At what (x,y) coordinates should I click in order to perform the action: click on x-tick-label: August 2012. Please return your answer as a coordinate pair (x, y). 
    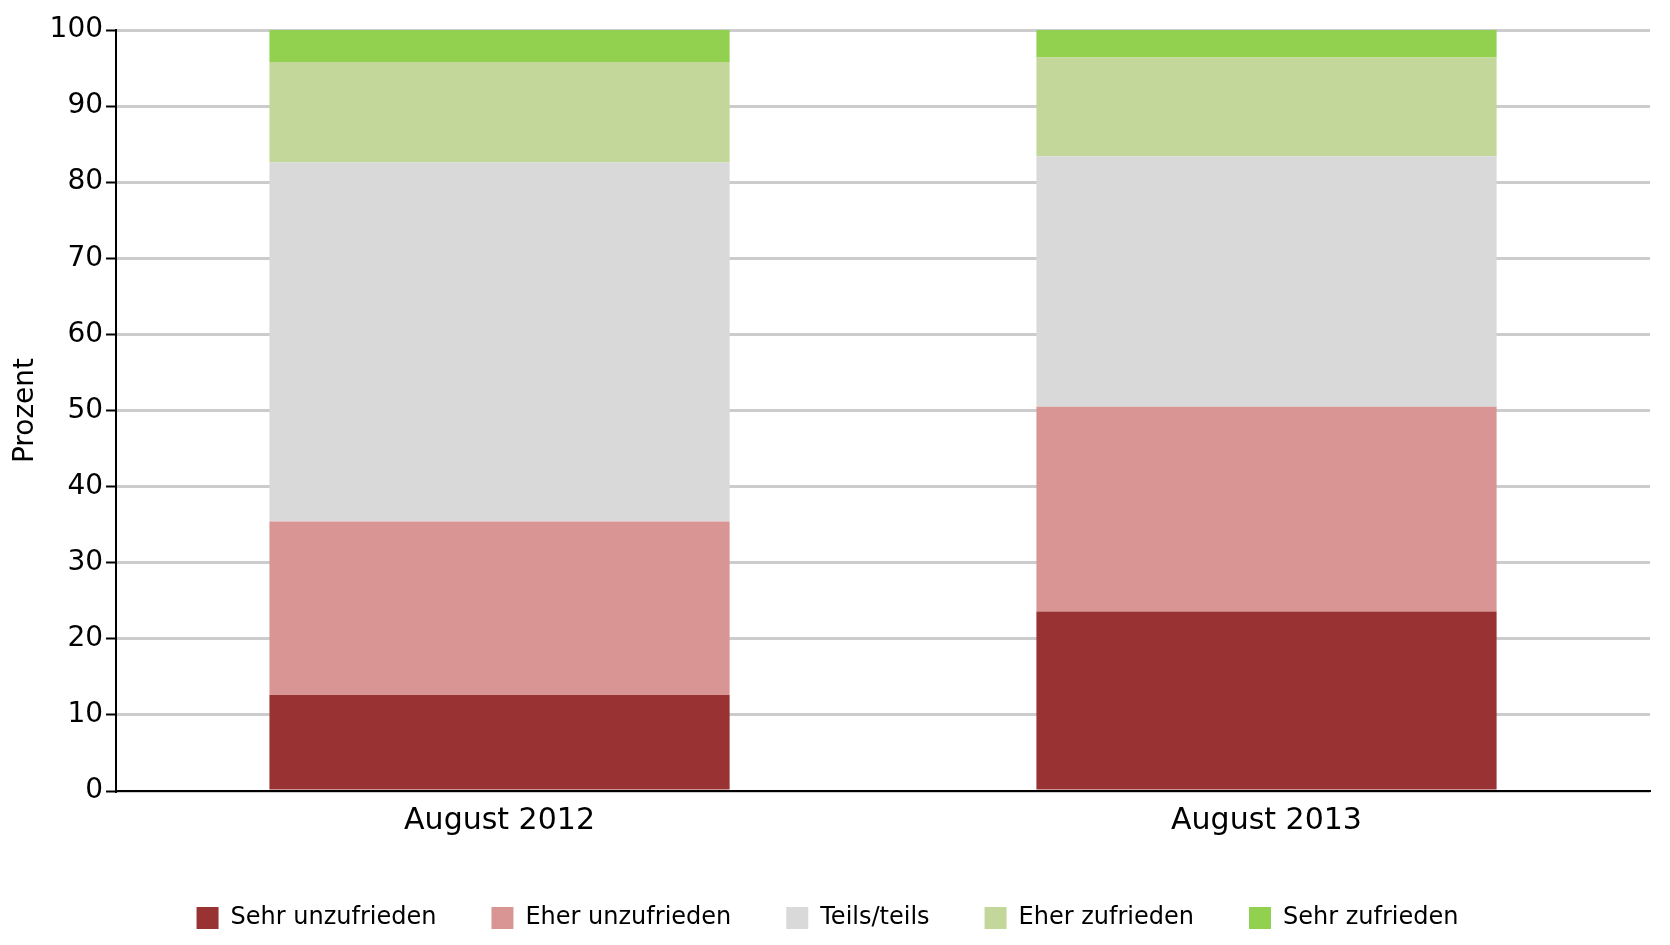
    Looking at the image, I should click on (499, 818).